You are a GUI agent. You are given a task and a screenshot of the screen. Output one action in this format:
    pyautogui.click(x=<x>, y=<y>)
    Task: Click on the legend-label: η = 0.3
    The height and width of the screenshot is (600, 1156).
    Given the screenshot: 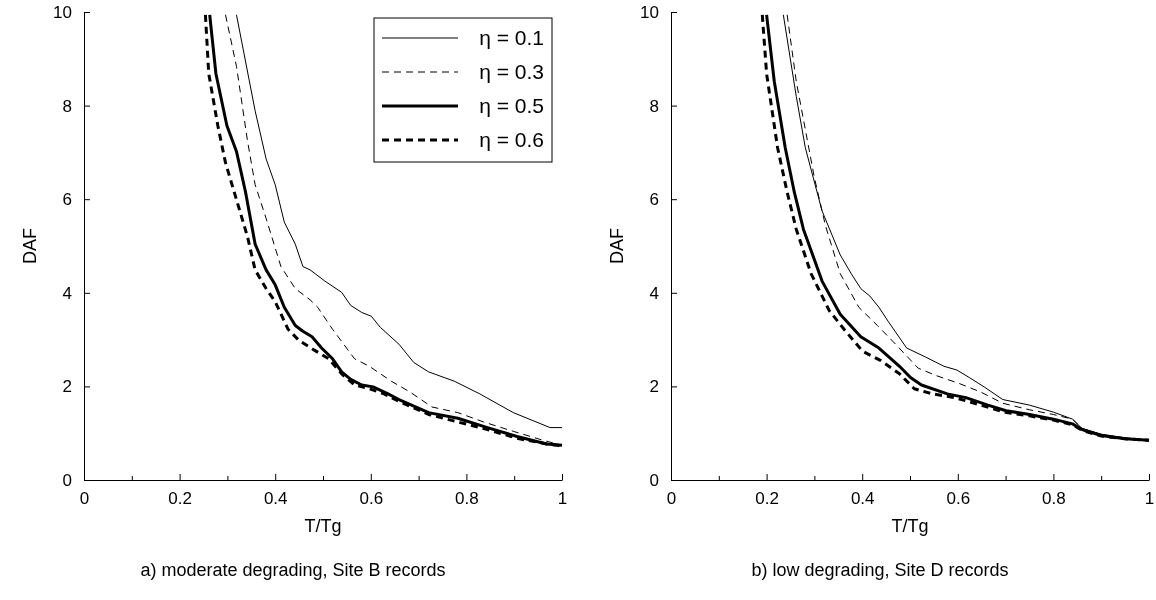 What is the action you would take?
    pyautogui.click(x=511, y=71)
    